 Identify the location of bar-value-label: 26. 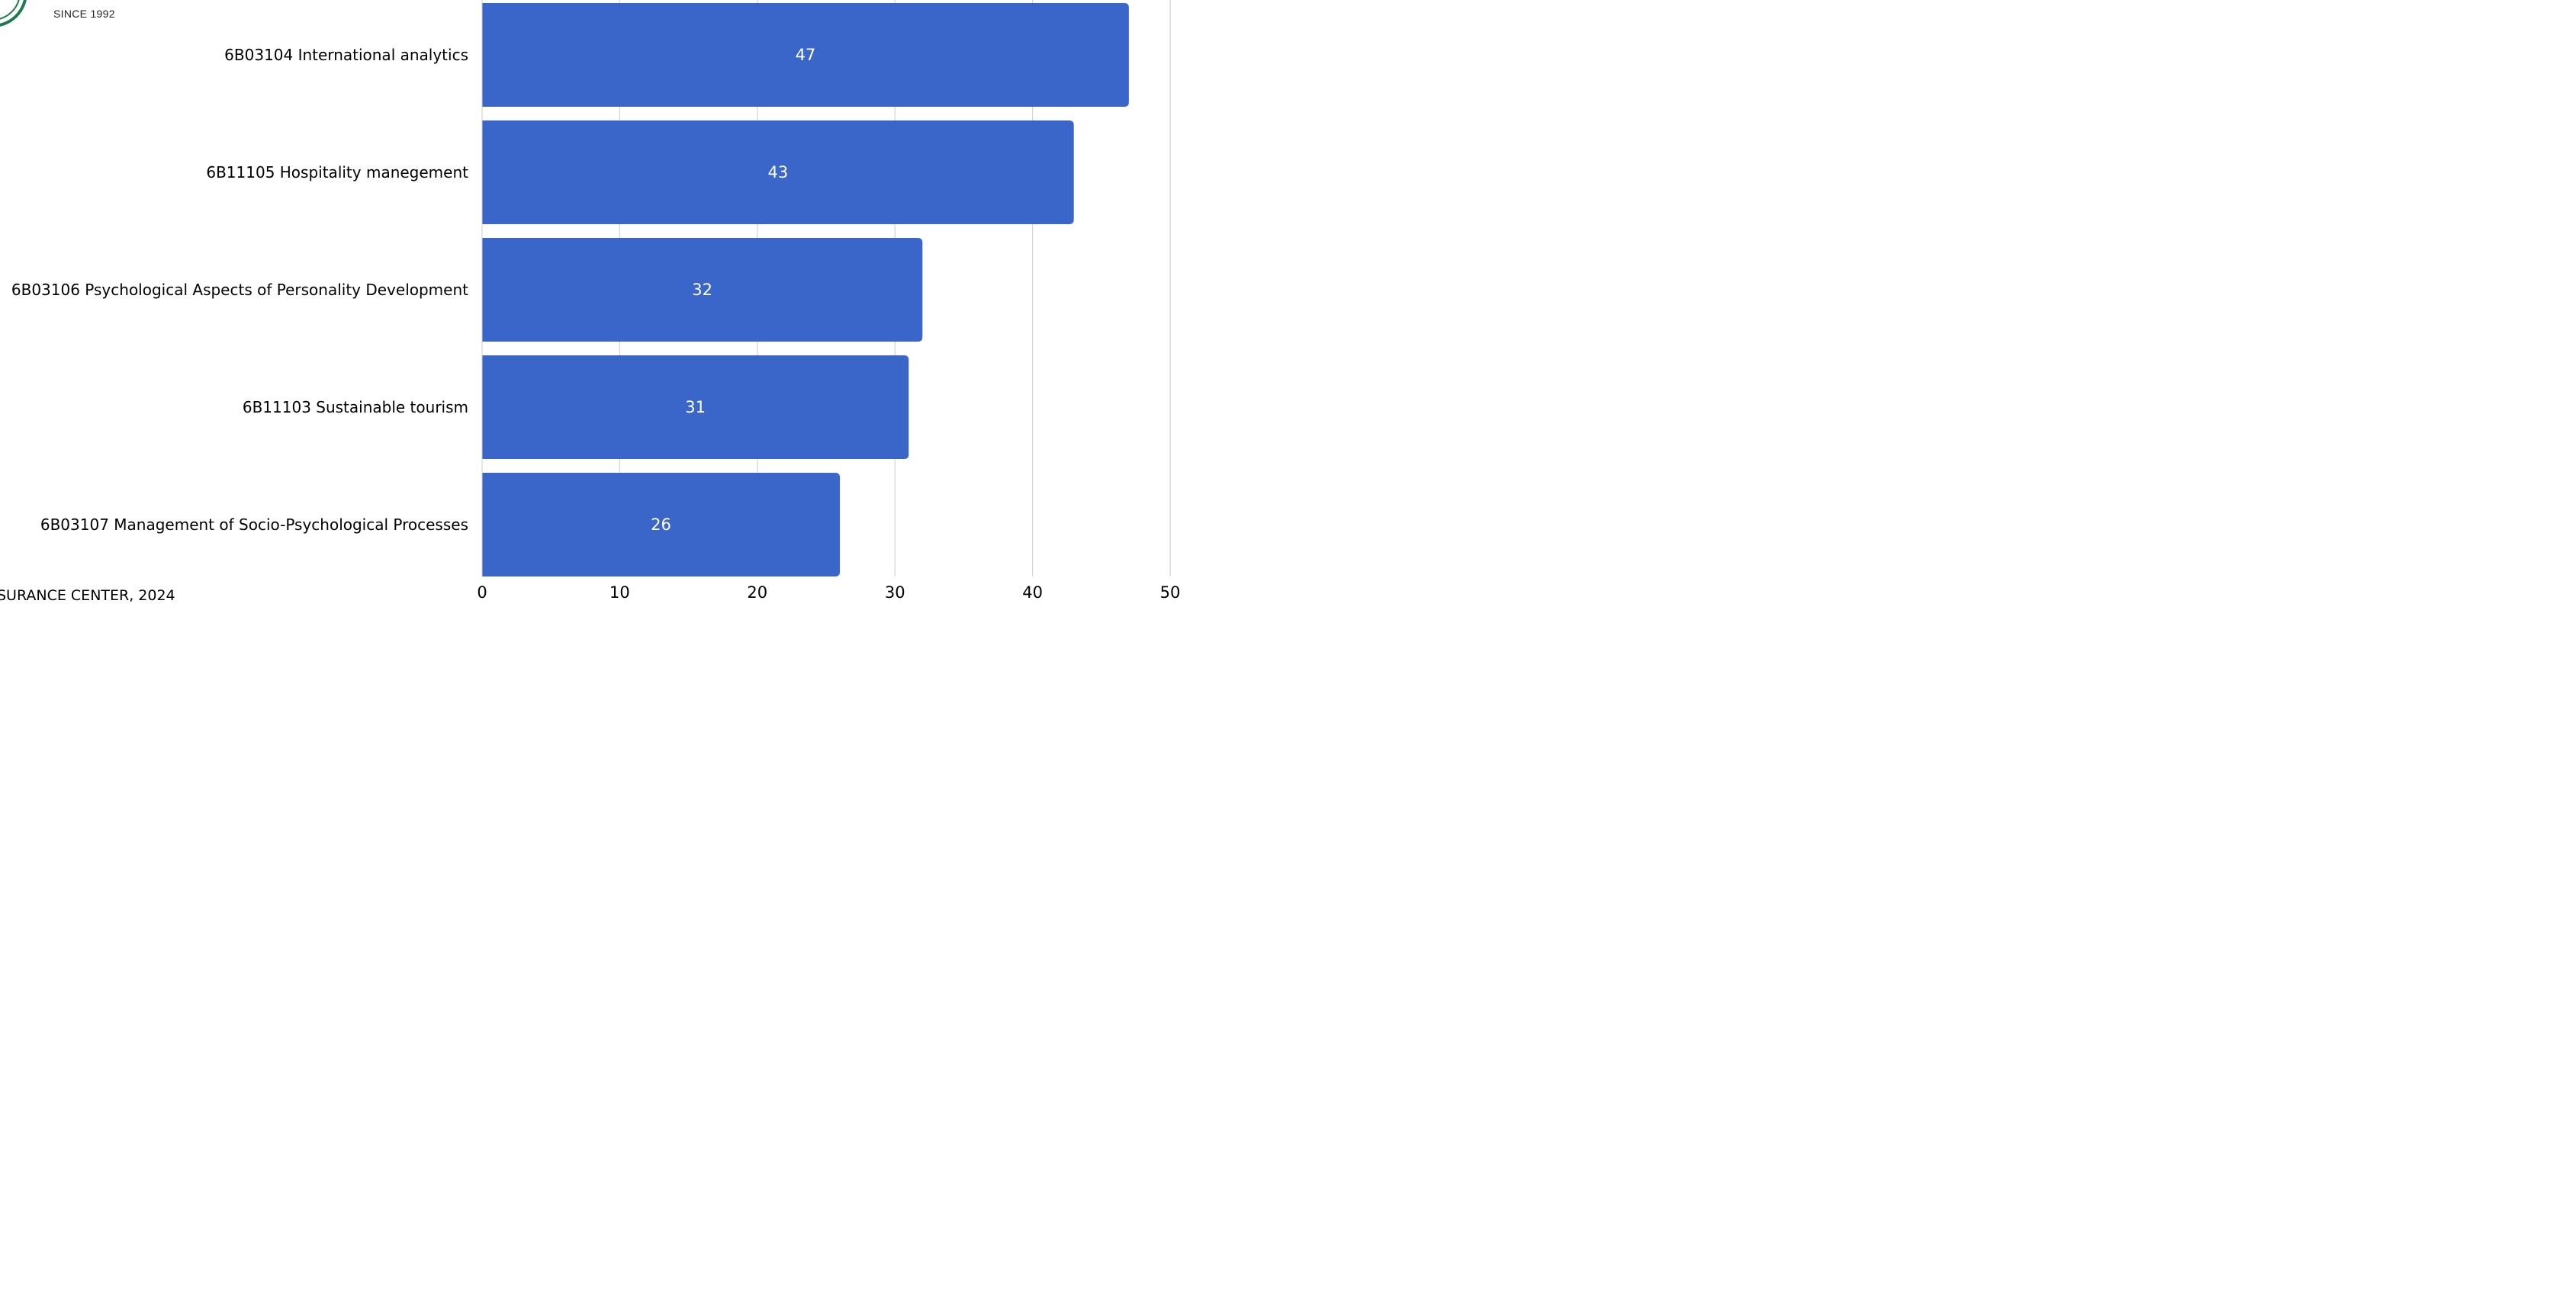
(661, 524).